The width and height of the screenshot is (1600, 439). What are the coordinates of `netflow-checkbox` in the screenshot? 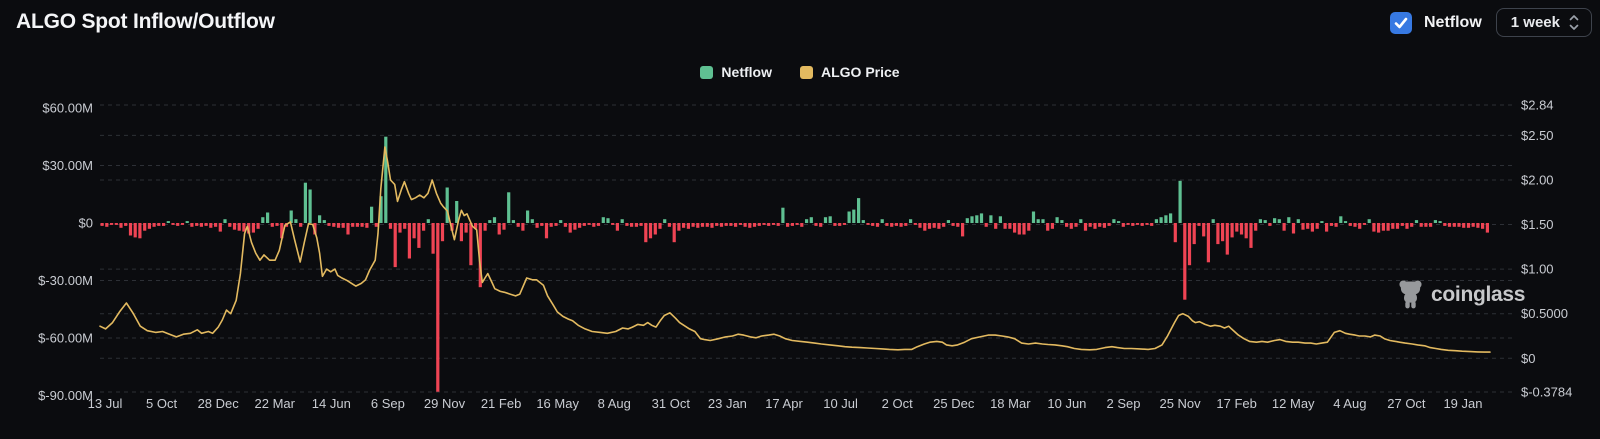 It's located at (1401, 22).